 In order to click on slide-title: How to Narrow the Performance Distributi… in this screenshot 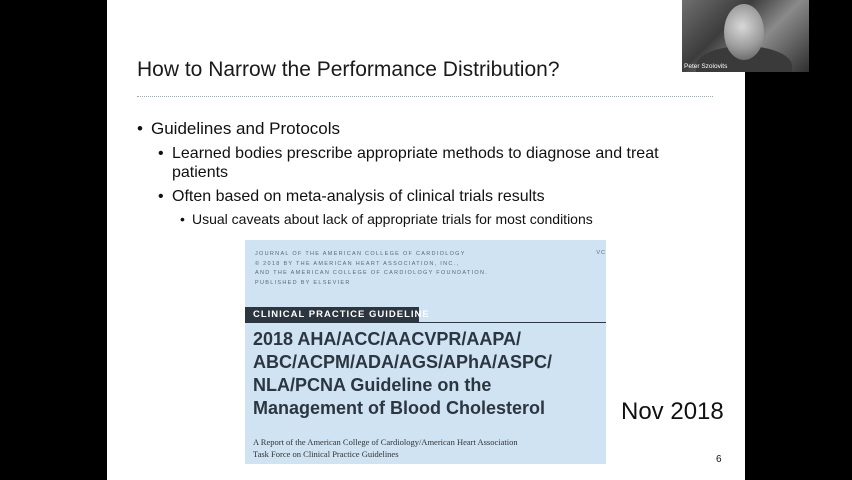, I will do `click(348, 69)`.